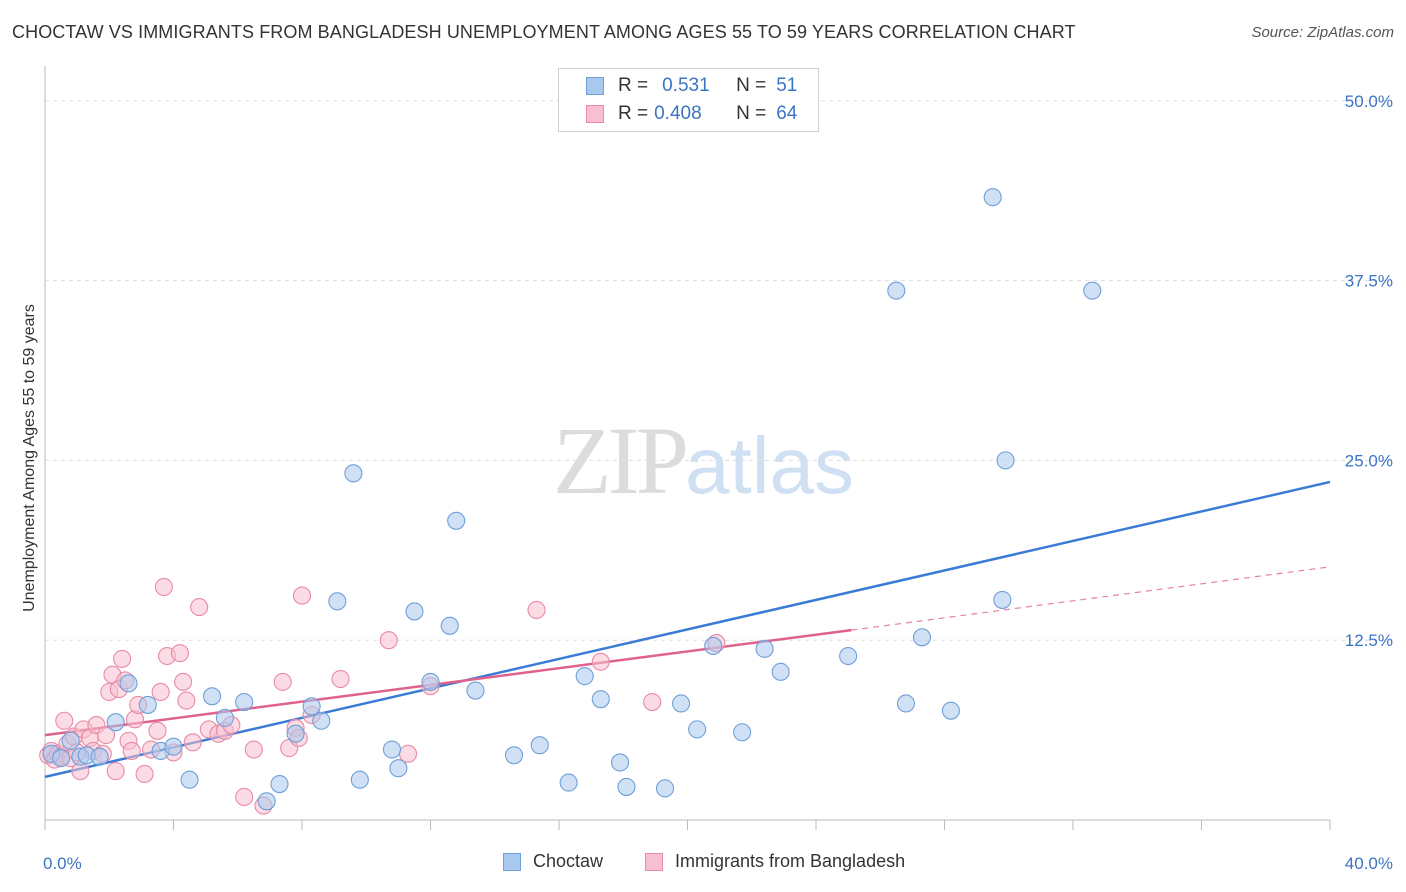 This screenshot has width=1406, height=892. What do you see at coordinates (1369, 460) in the screenshot?
I see `y-tick-label: 25.0%` at bounding box center [1369, 460].